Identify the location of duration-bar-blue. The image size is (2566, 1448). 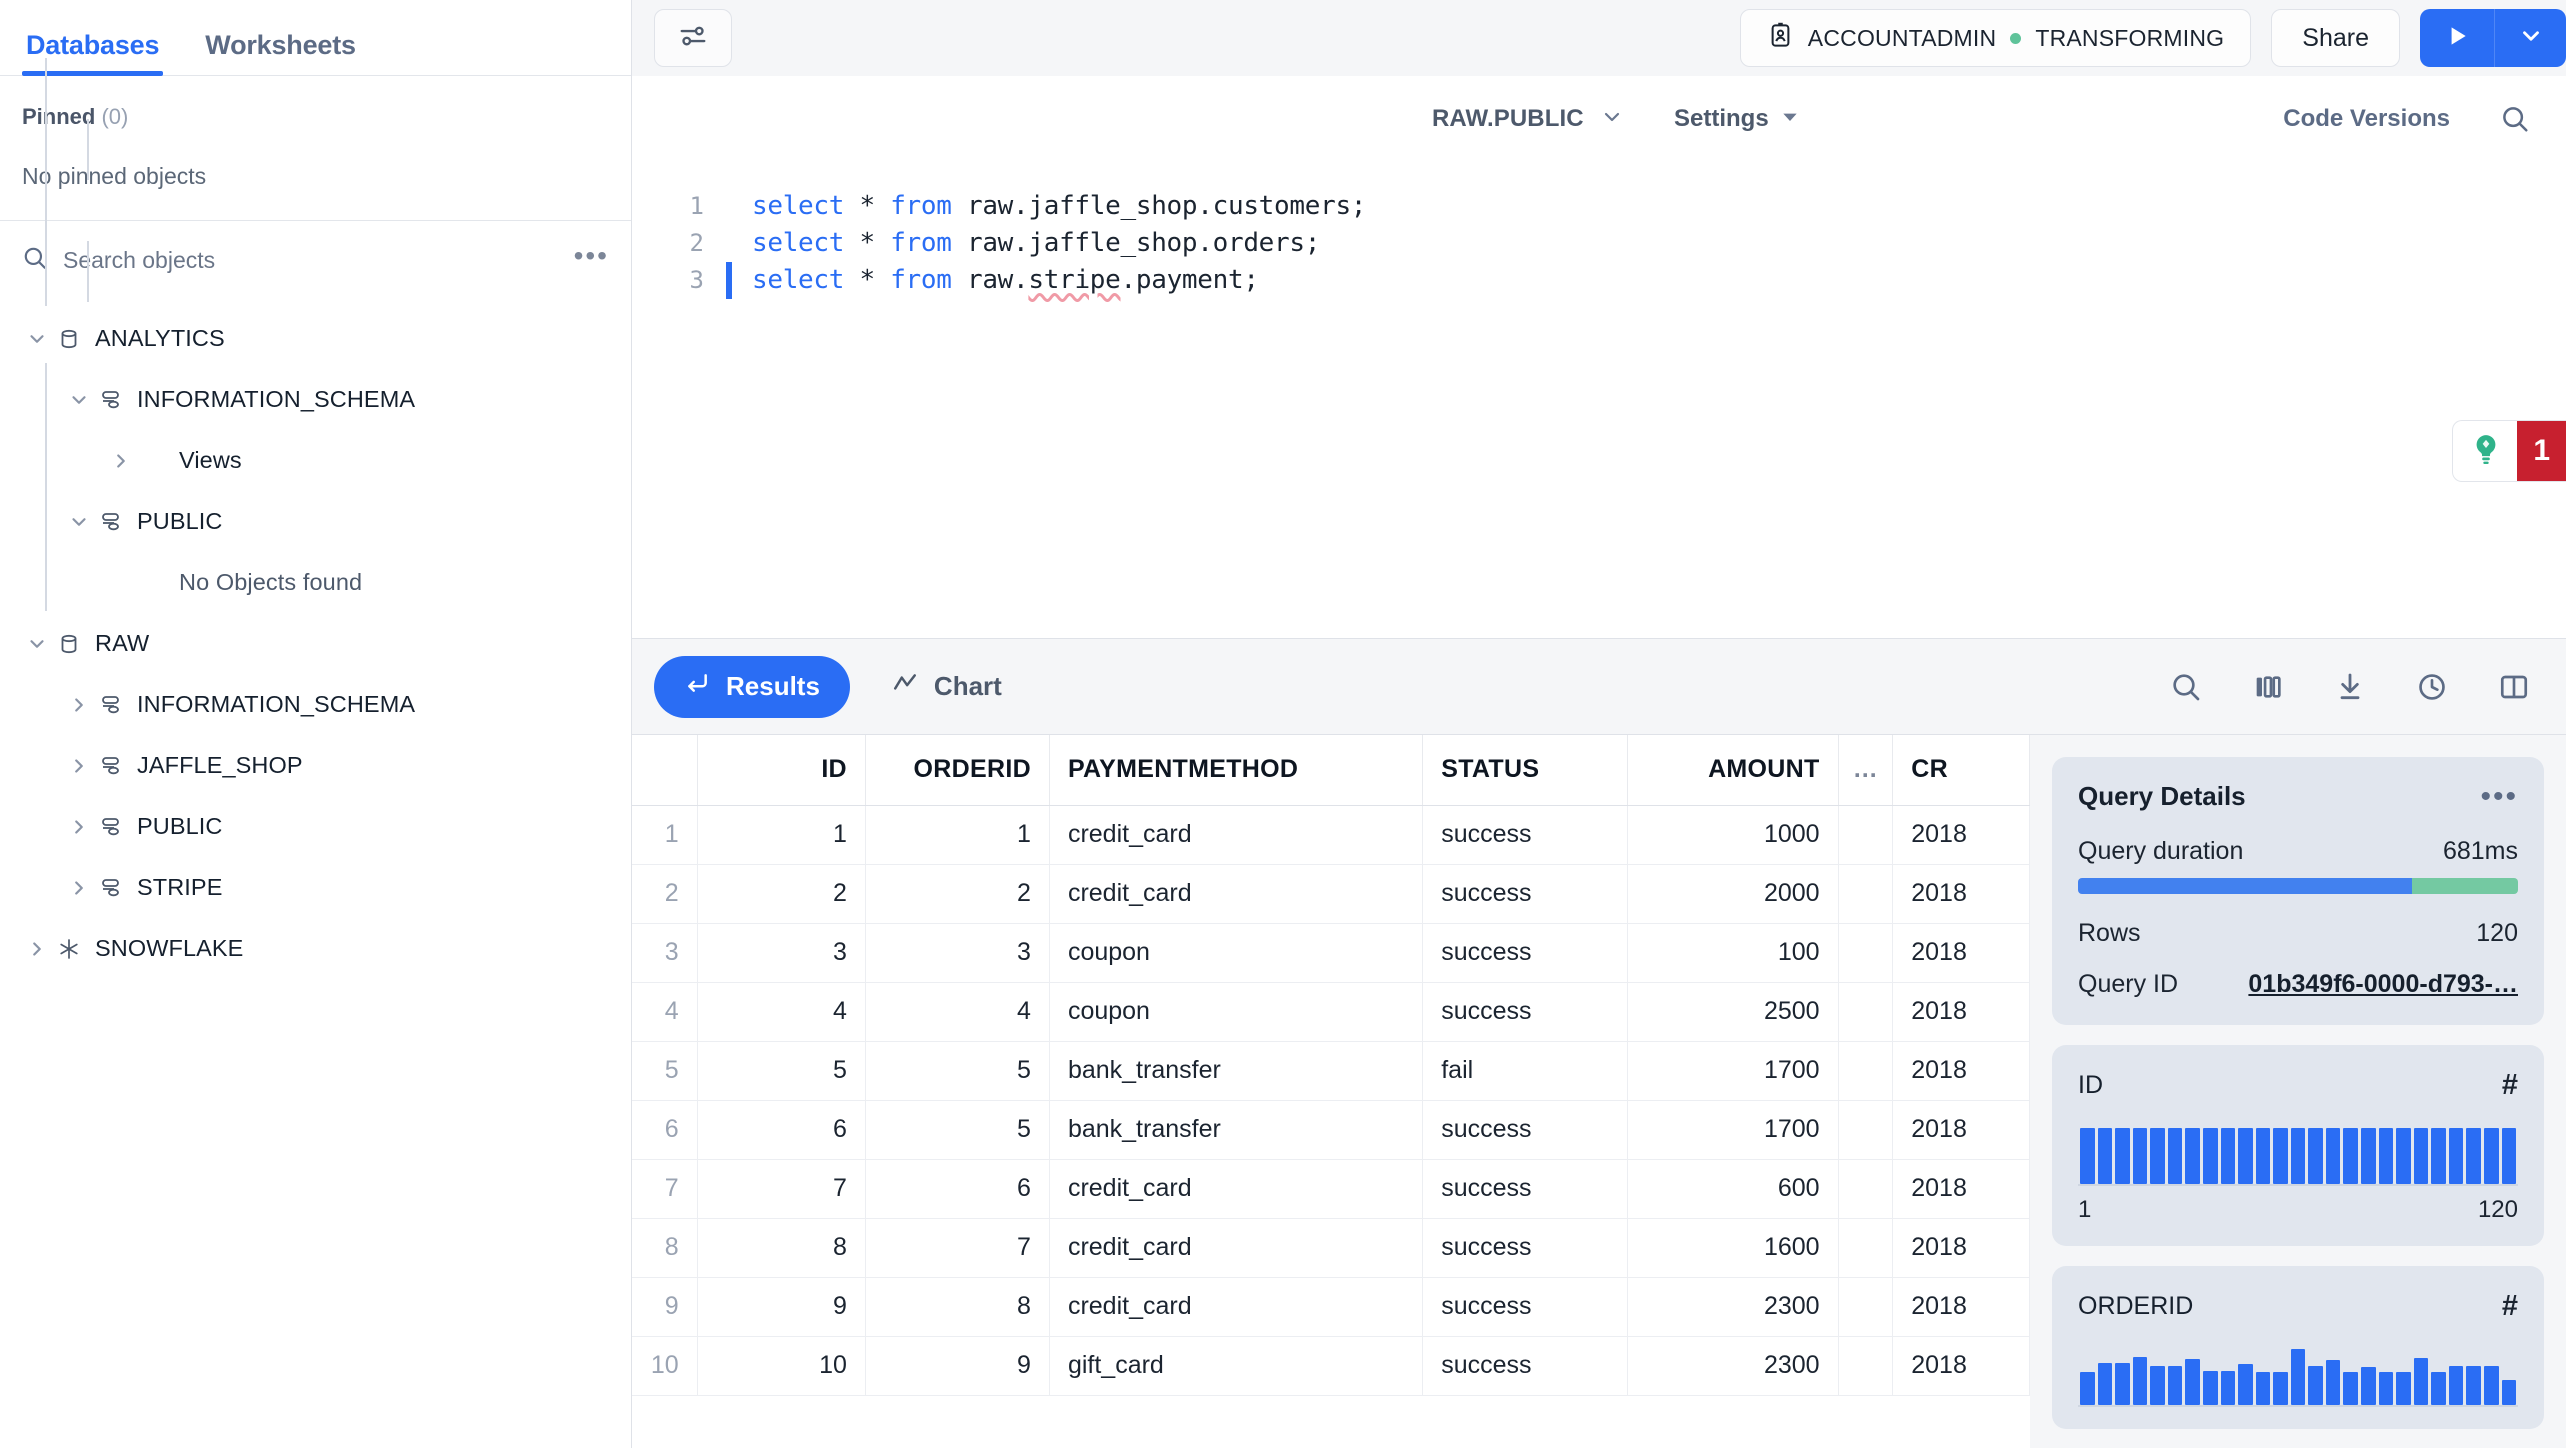
(2245, 886).